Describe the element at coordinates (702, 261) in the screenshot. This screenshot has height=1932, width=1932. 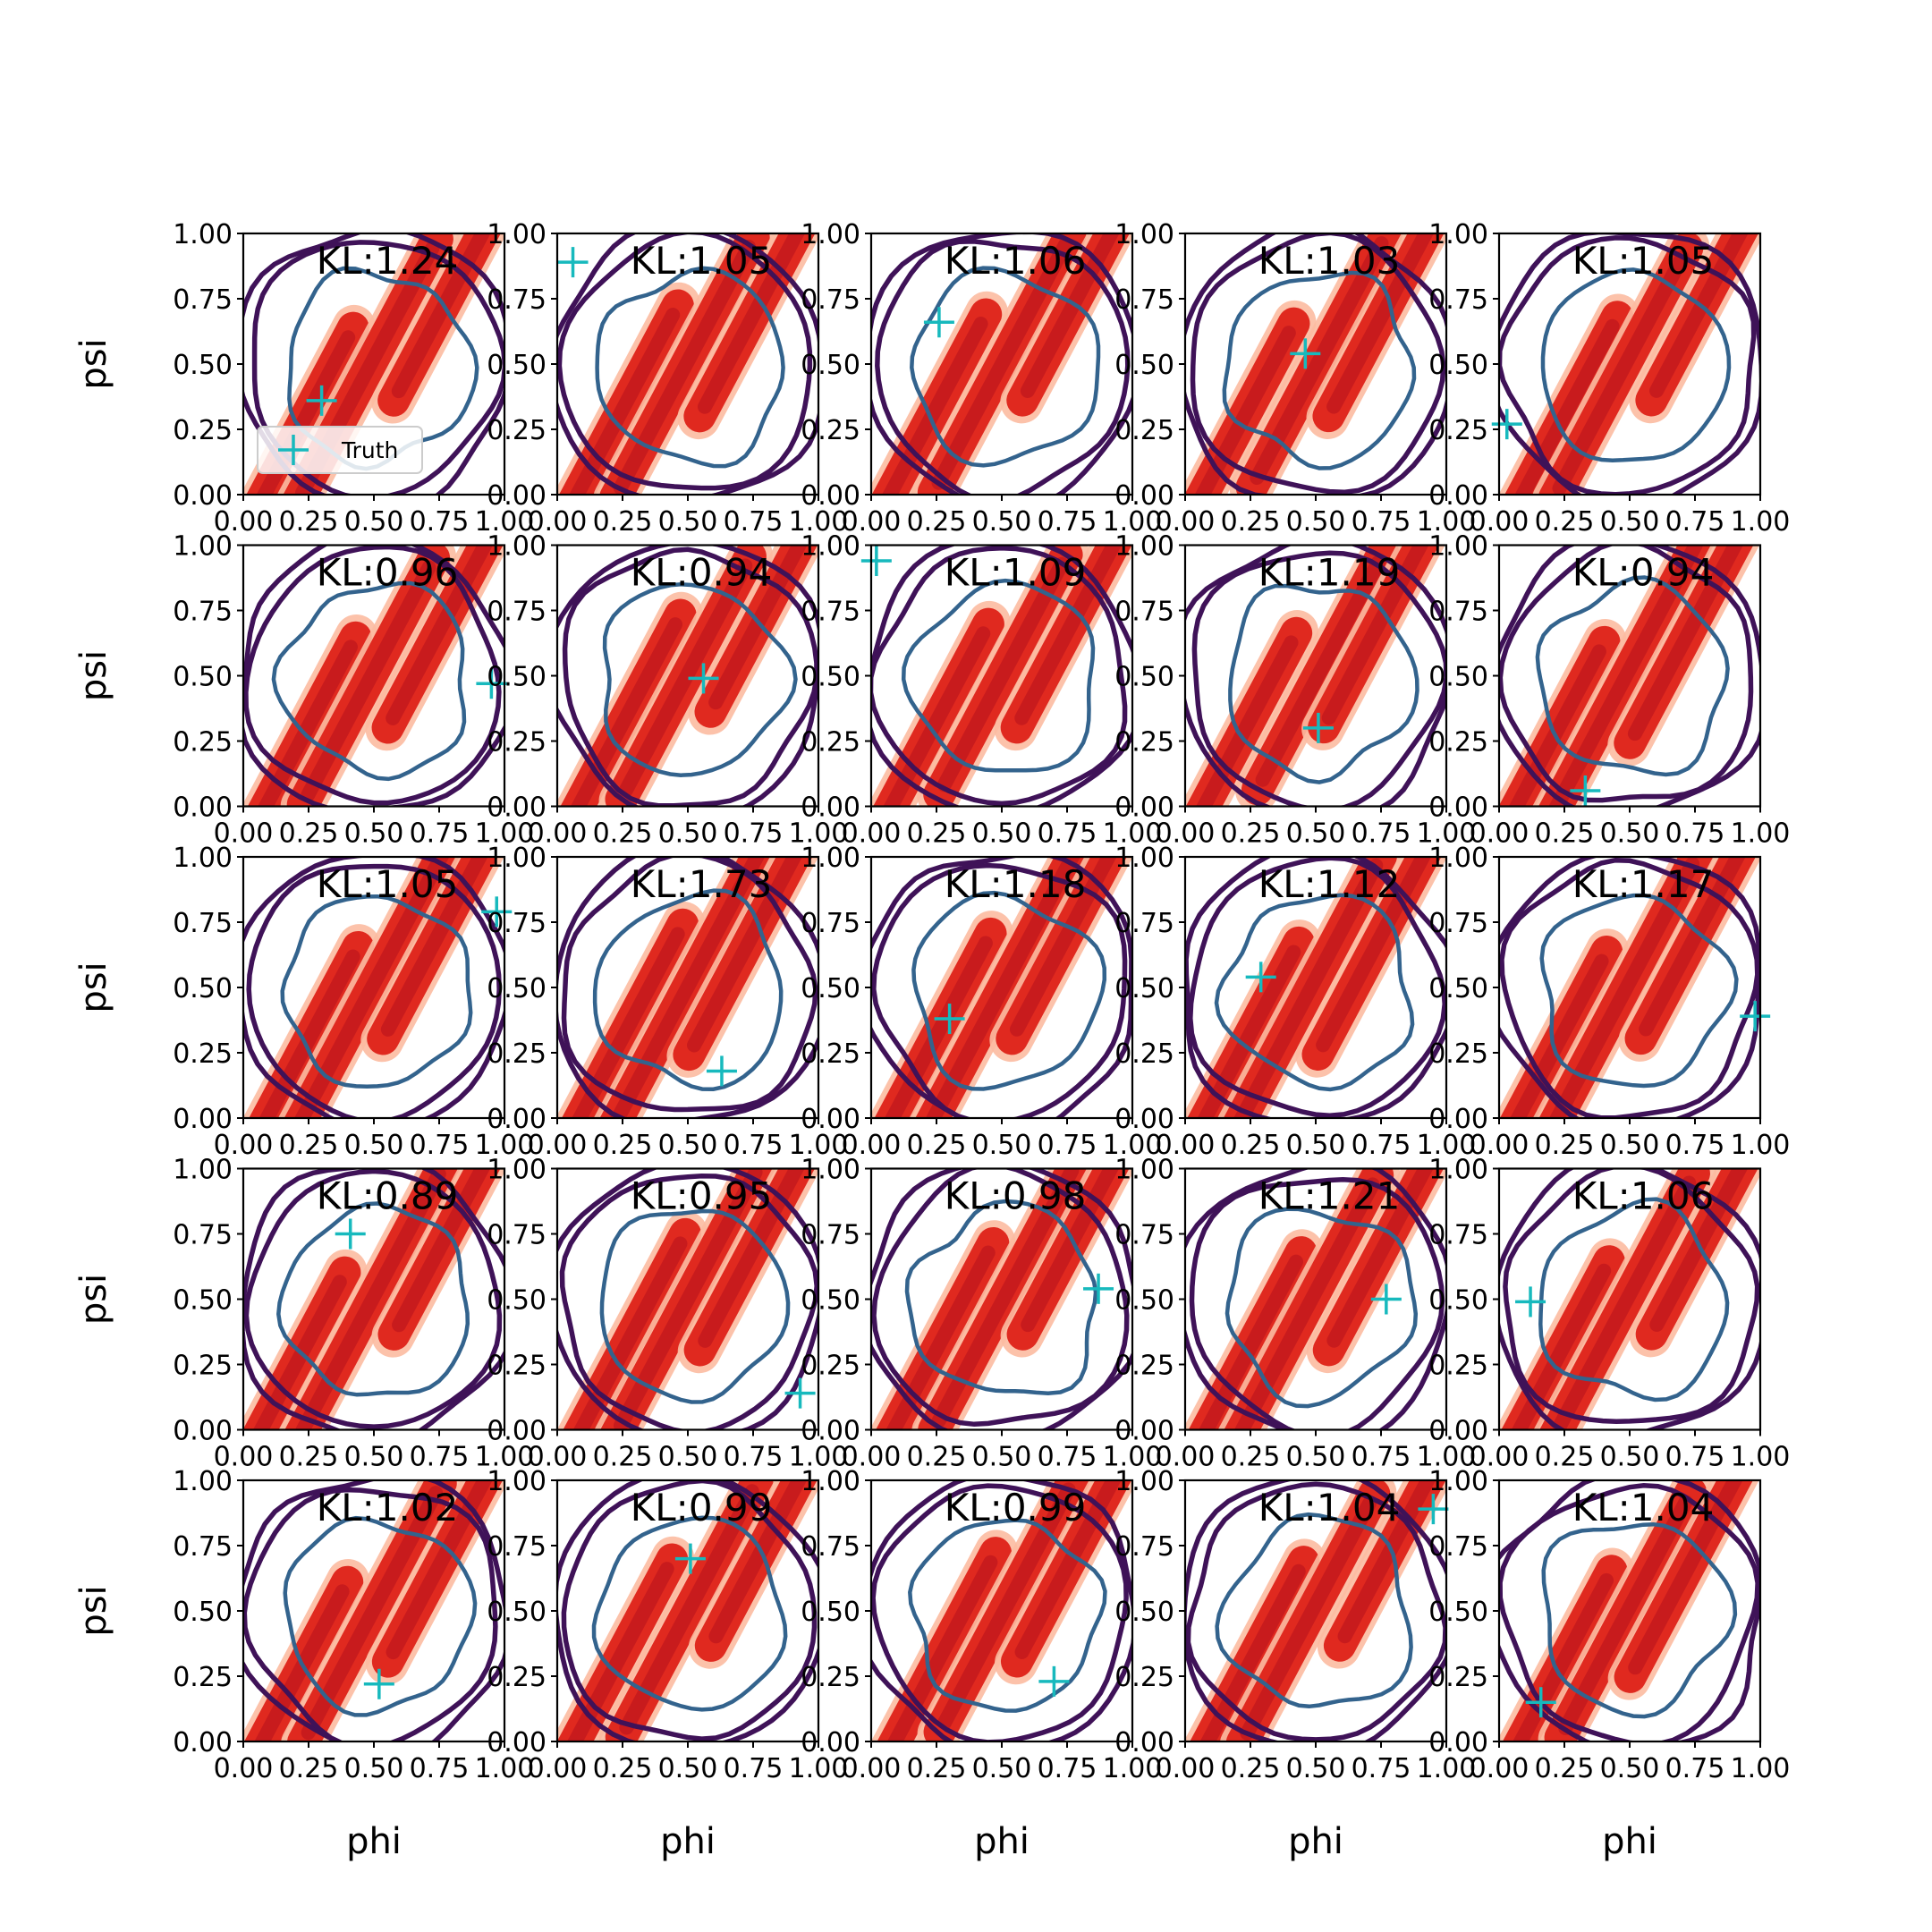
I see `kl-annotation: KL:1.05` at that location.